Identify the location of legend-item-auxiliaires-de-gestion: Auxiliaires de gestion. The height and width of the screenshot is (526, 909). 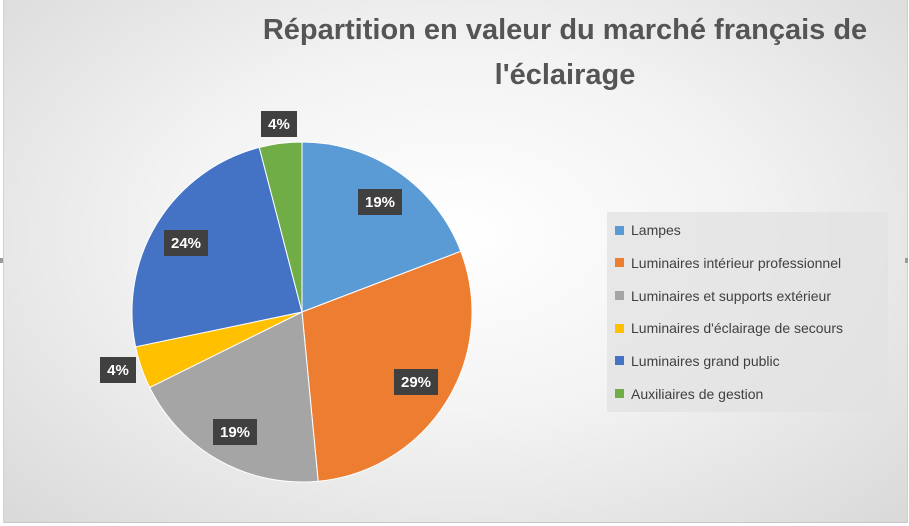
(747, 394).